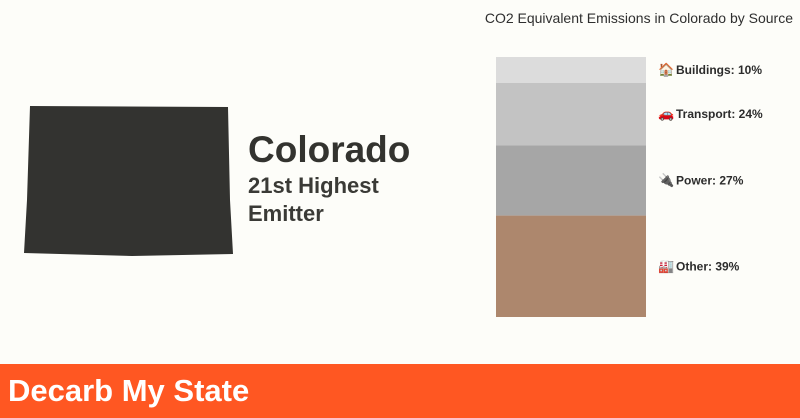  Describe the element at coordinates (708, 266) in the screenshot. I see `segment-label-other: Other: 39%` at that location.